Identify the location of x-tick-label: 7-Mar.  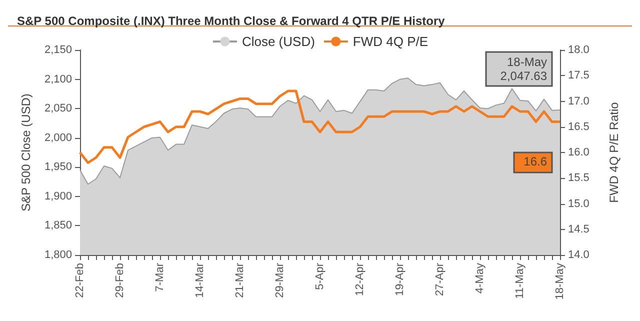
(160, 277).